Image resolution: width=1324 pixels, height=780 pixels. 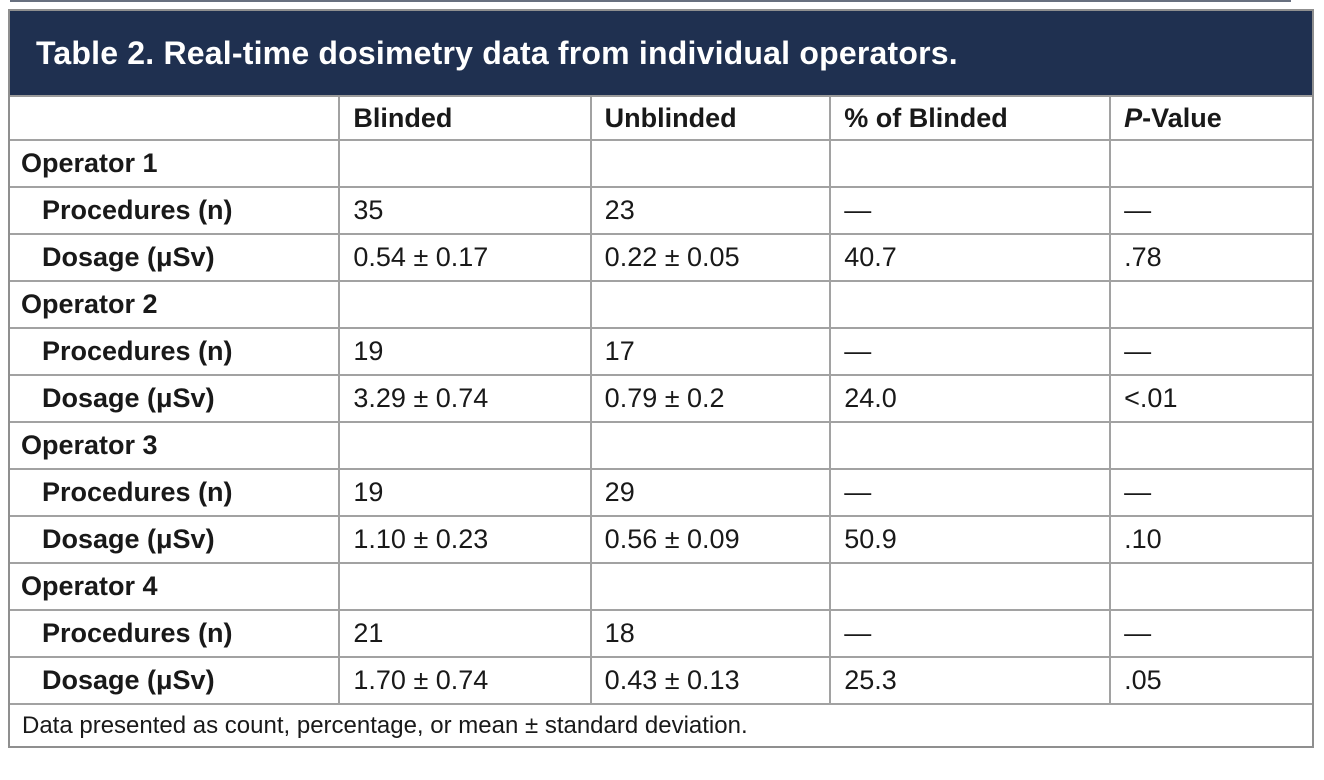 I want to click on cell-pct-of-blinded: 50.9, so click(x=970, y=539).